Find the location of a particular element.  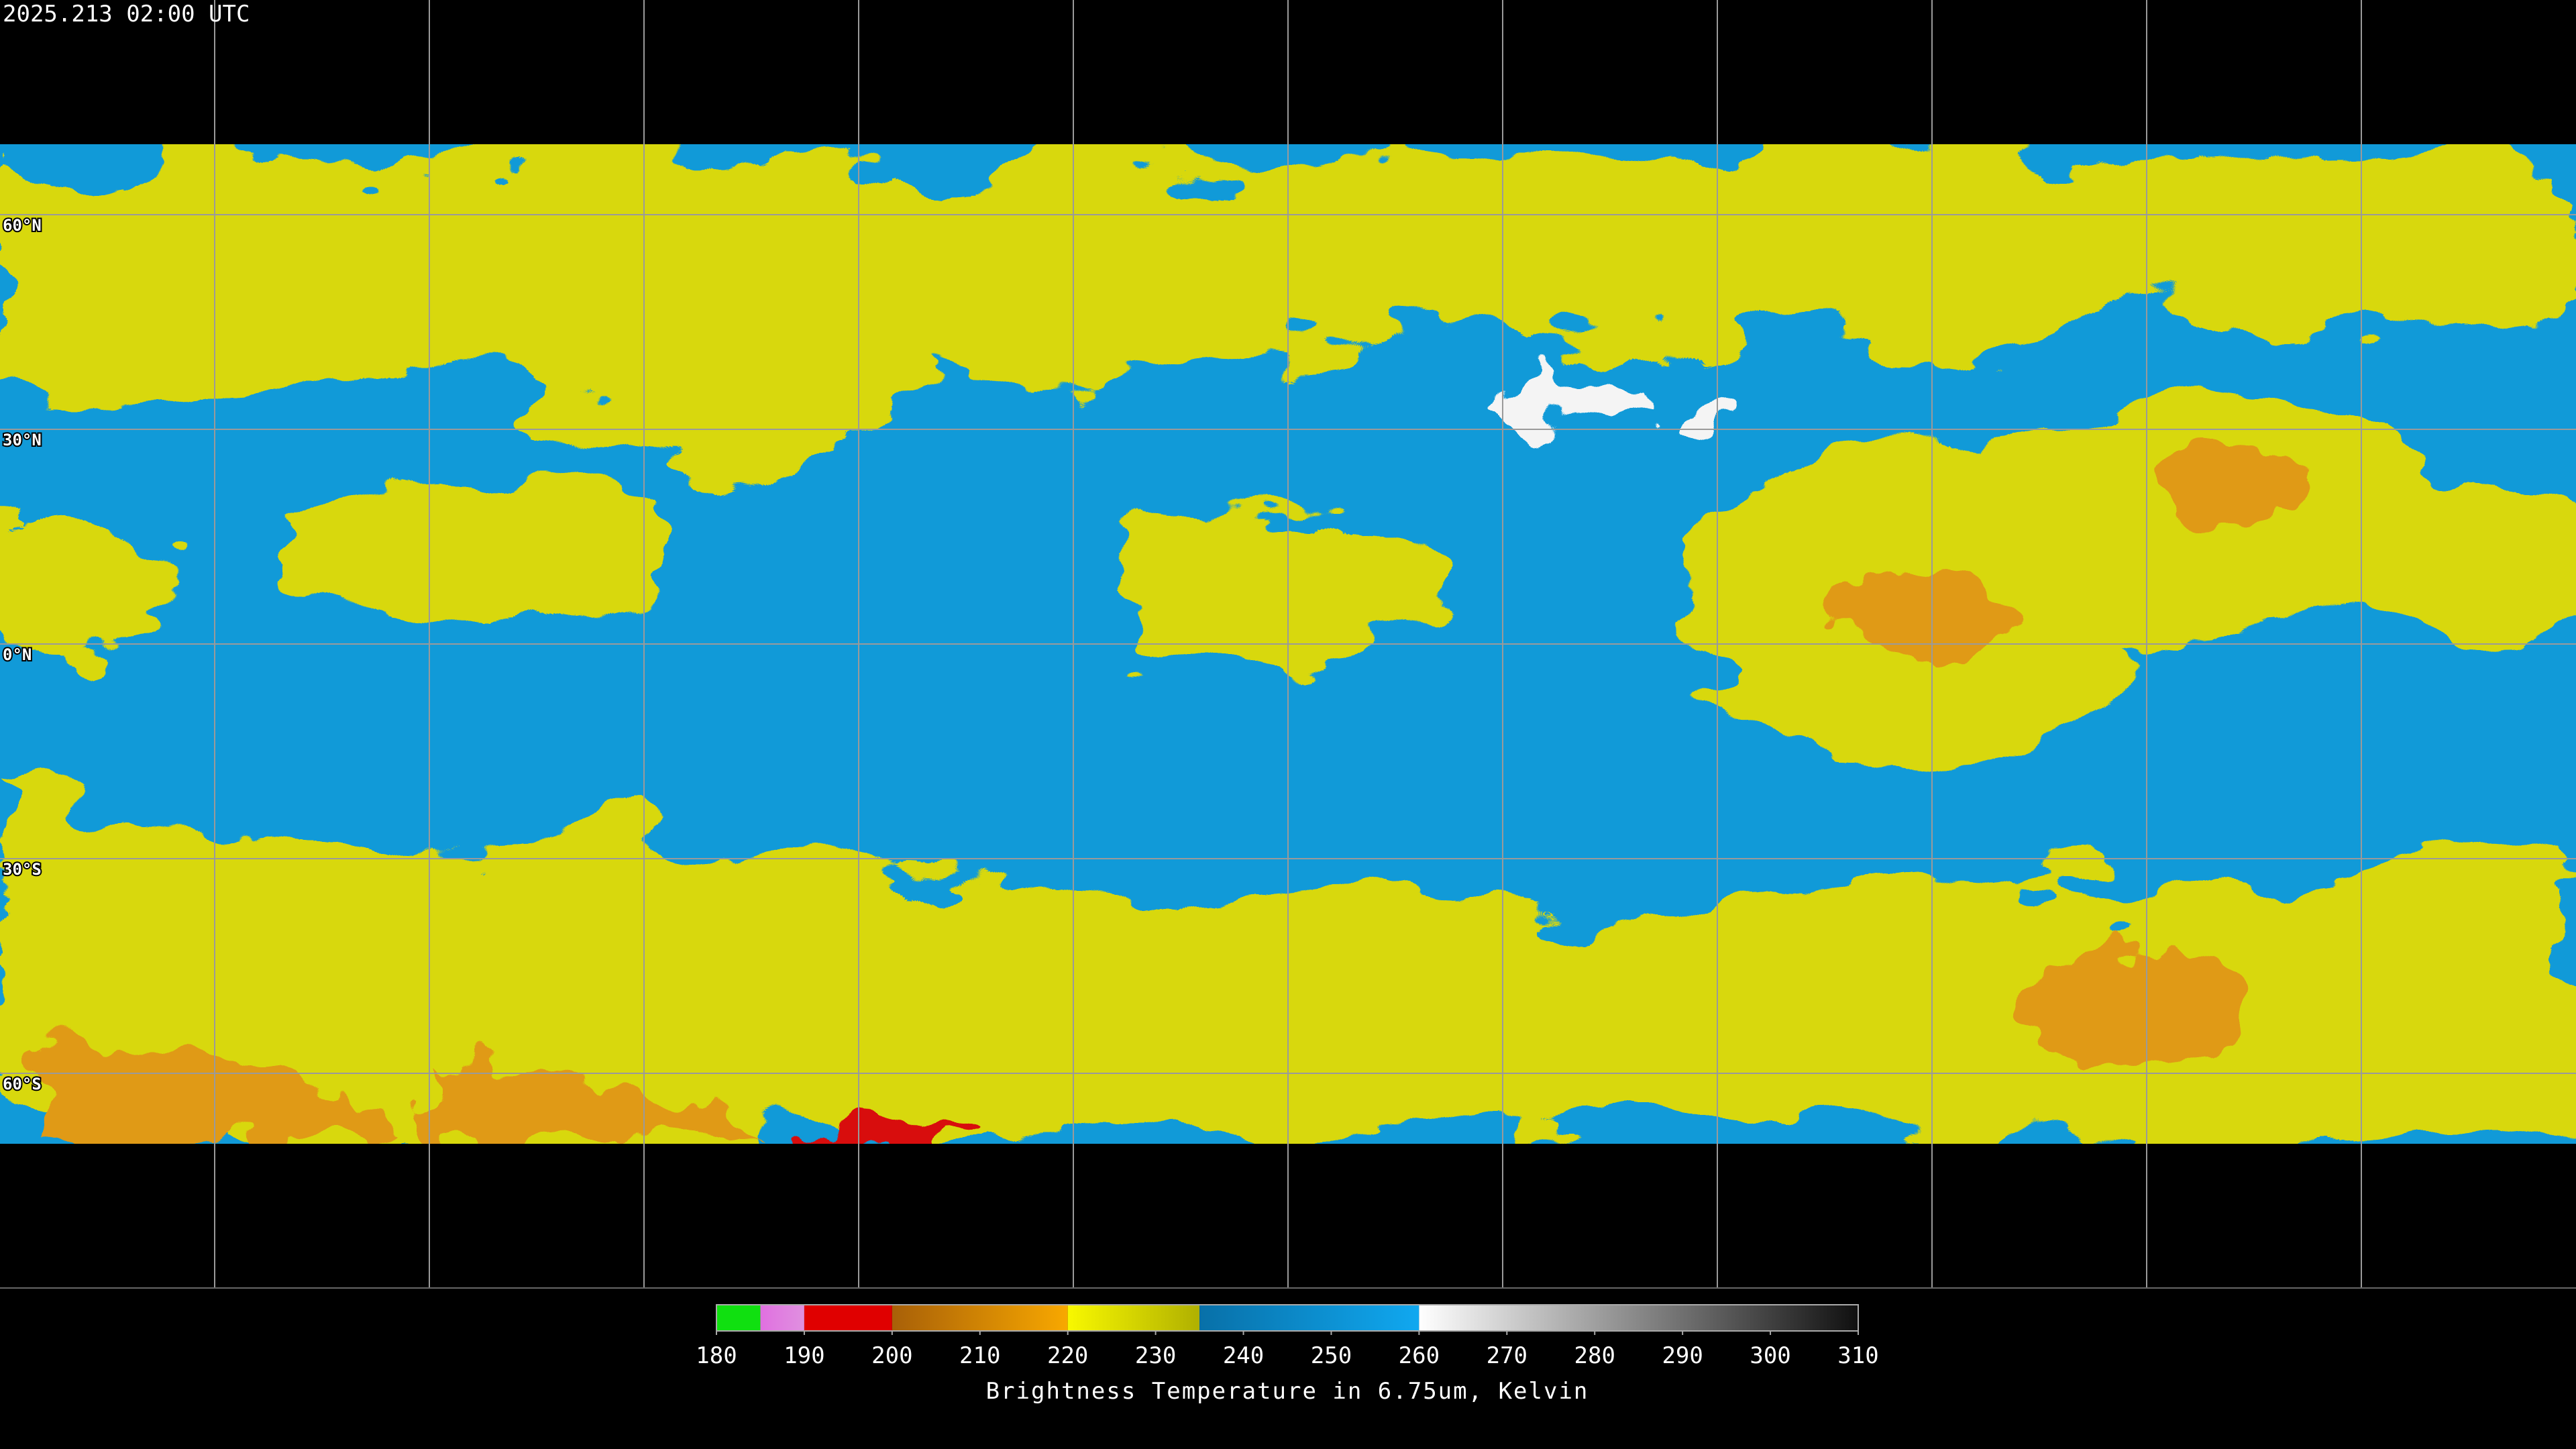

timestamp: 2025.213 02:00 UTC is located at coordinates (126, 14).